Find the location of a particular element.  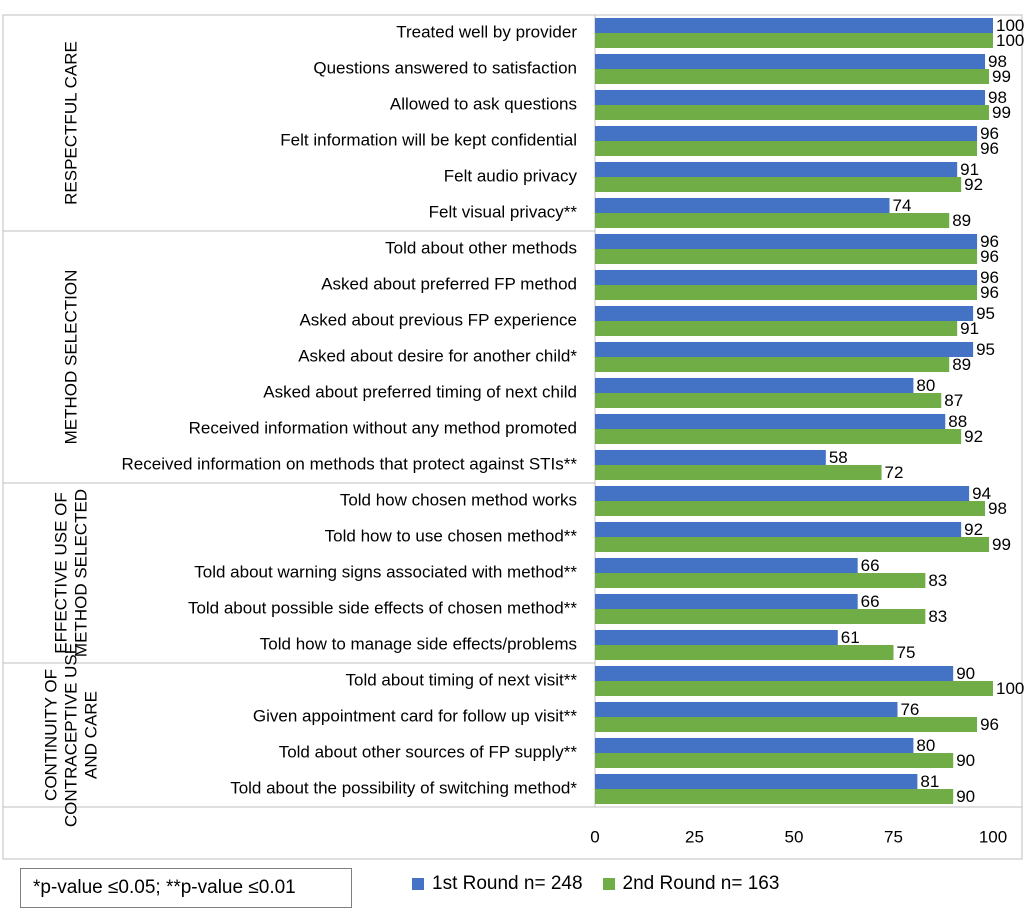

data-label-round2: 98 is located at coordinates (997, 508).